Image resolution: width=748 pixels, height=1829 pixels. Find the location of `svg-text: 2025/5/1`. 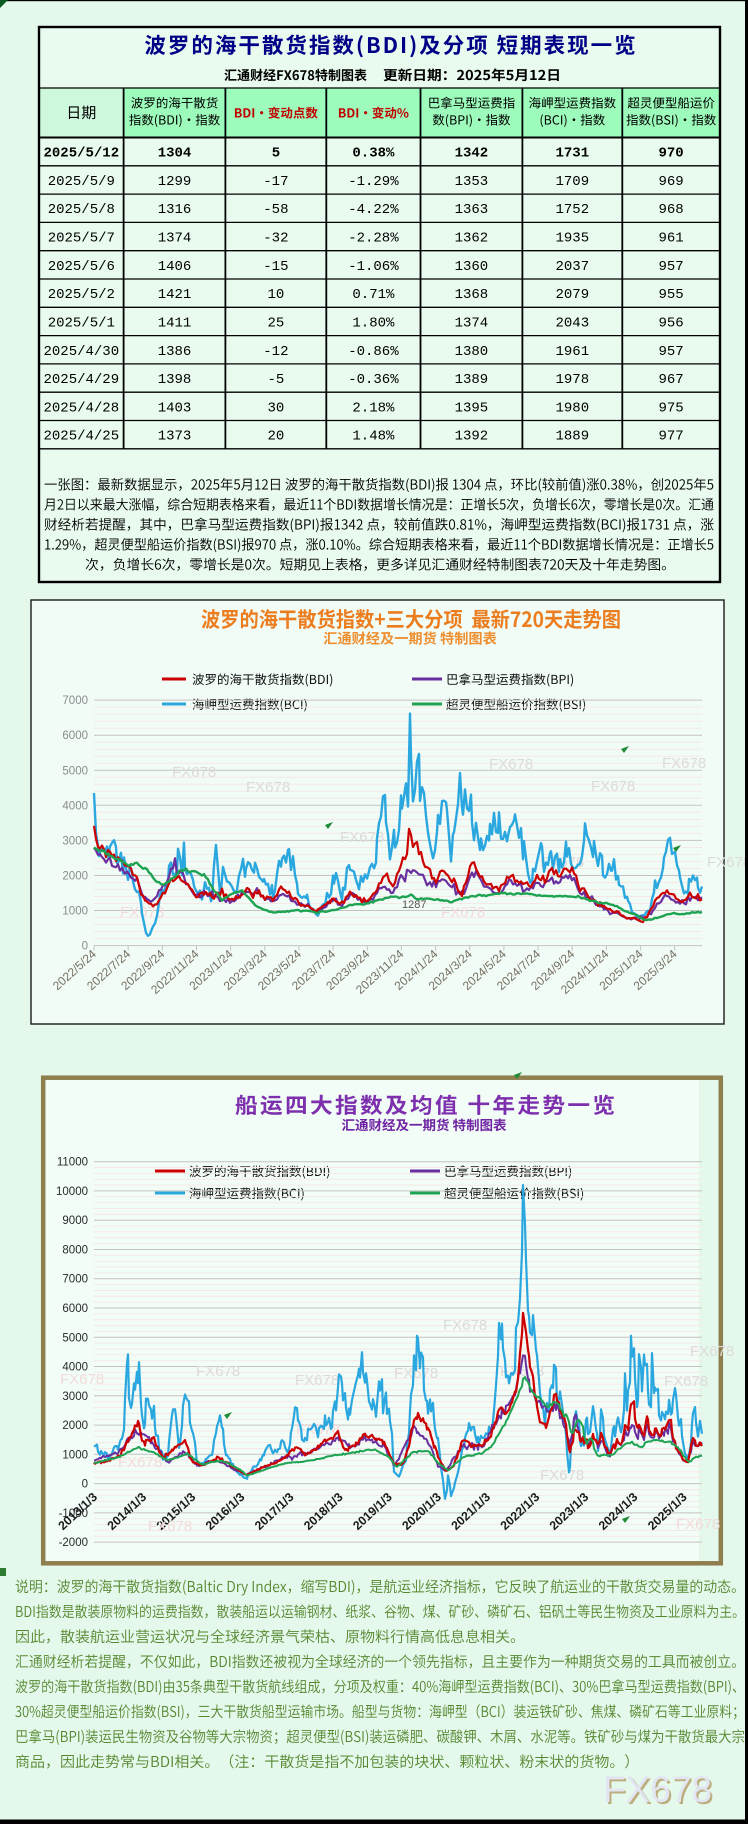

svg-text: 2025/5/1 is located at coordinates (81, 323).